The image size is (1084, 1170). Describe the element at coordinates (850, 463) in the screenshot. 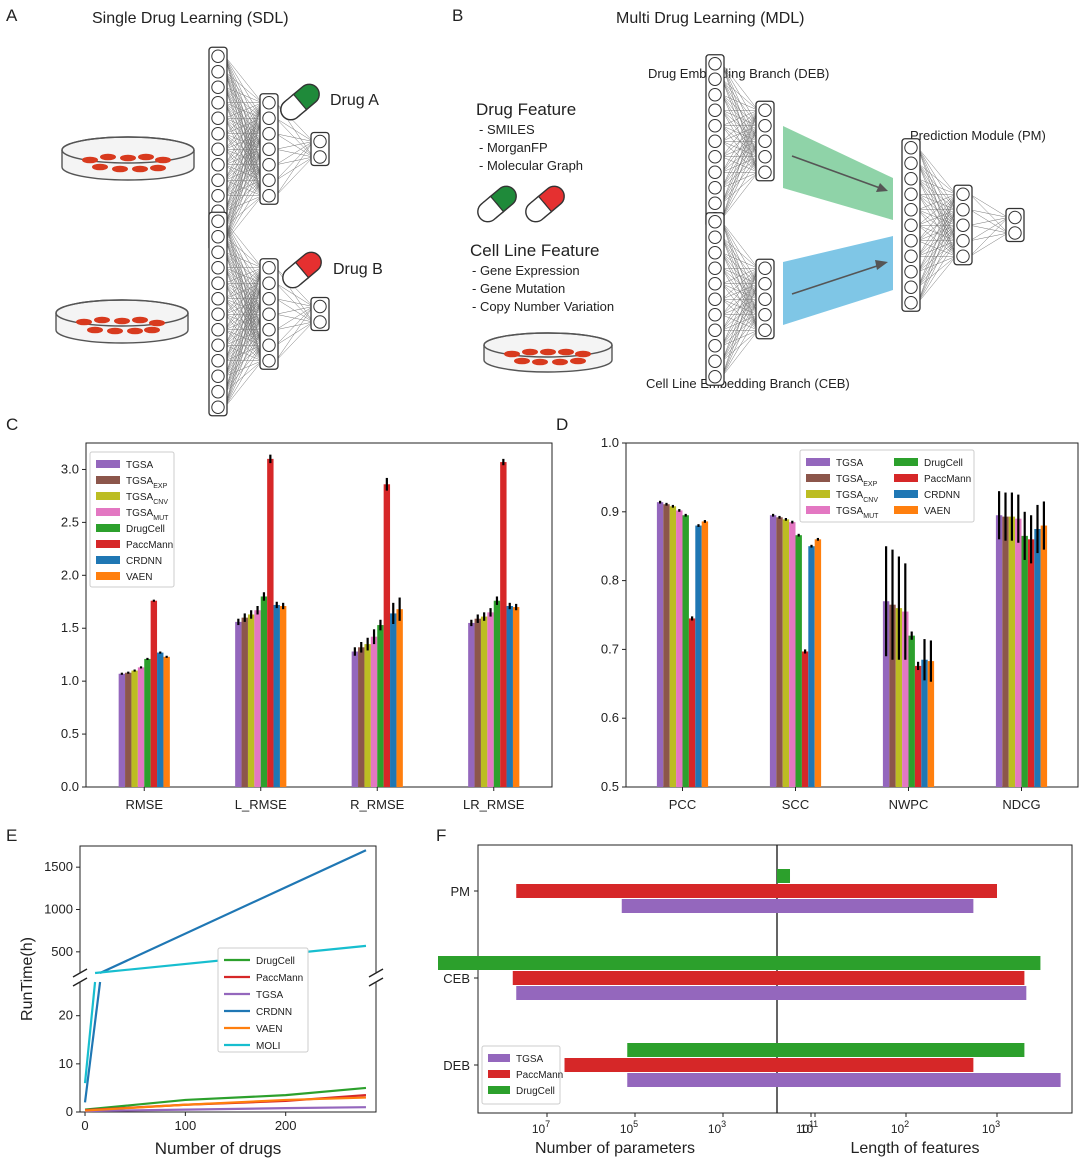

I see `legend-label: TGSA` at that location.